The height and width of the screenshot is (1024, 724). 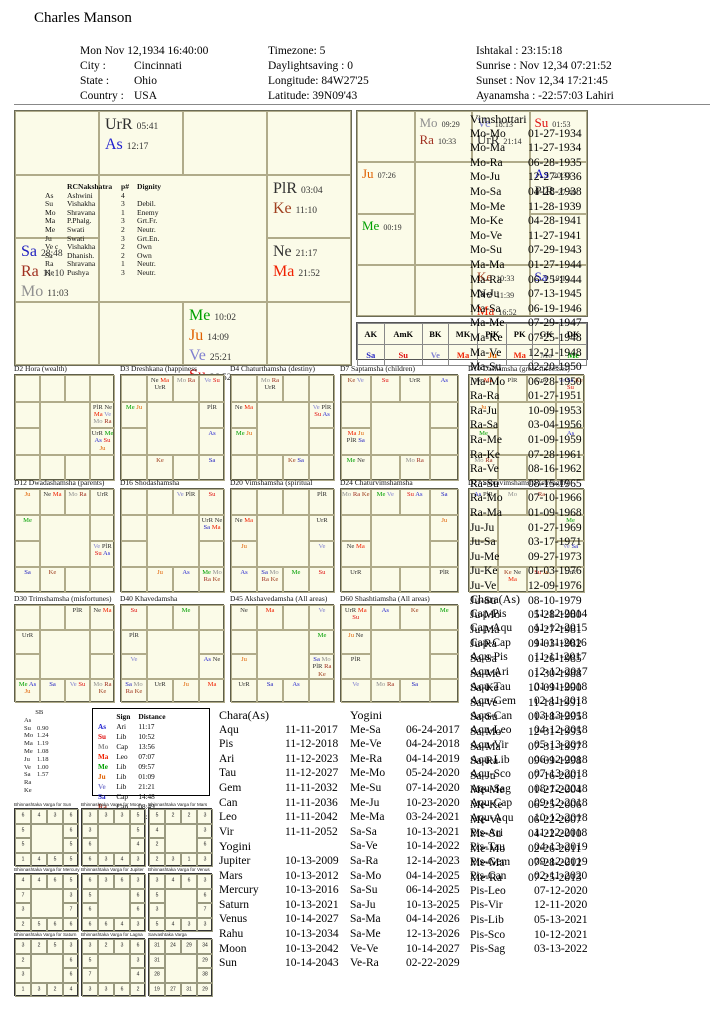 I want to click on detail-value: Longitude: 84W27'25, so click(x=318, y=81).